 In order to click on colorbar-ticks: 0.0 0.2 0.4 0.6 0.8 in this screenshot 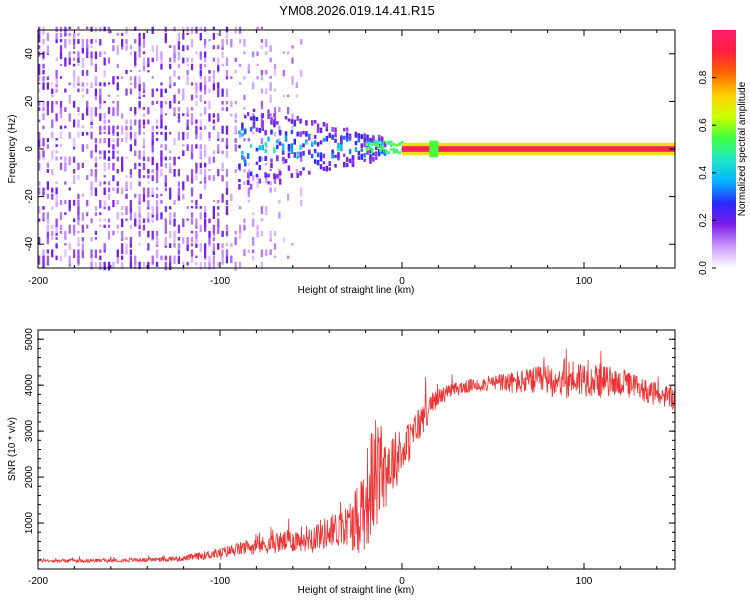, I will do `click(707, 172)`.